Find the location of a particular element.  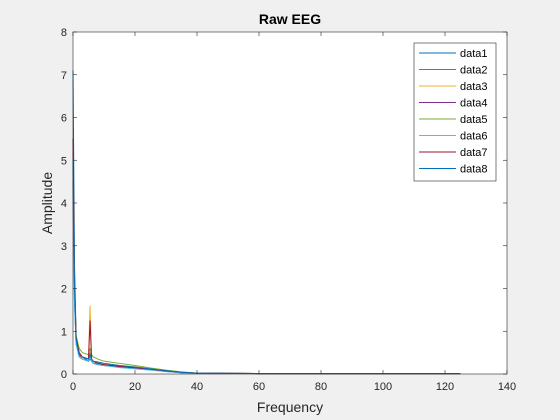

chart-title: Raw EEG is located at coordinates (290, 19).